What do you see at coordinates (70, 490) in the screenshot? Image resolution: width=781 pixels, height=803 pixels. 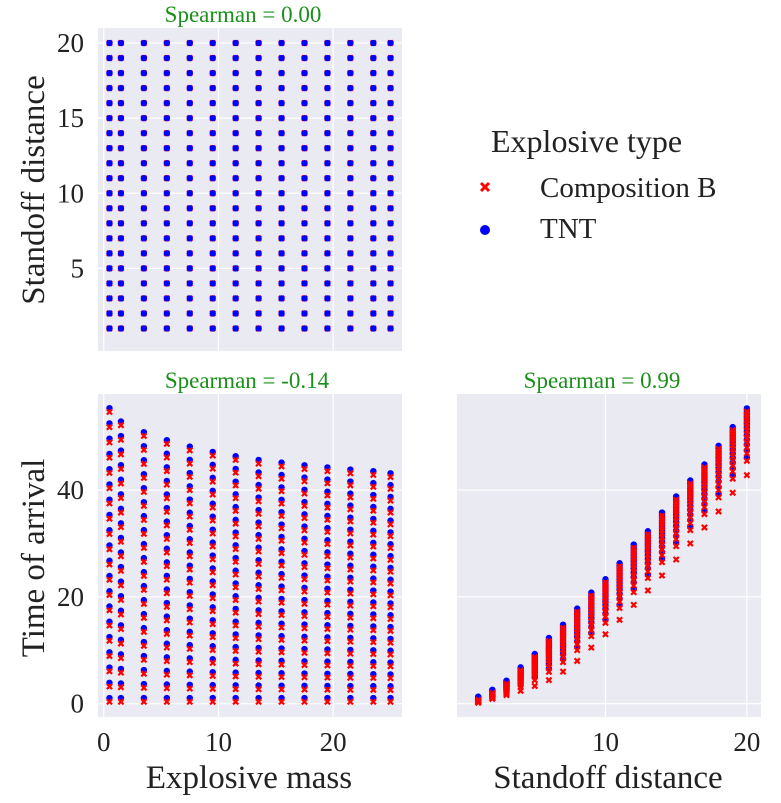 I see `y-tick-label: 40` at bounding box center [70, 490].